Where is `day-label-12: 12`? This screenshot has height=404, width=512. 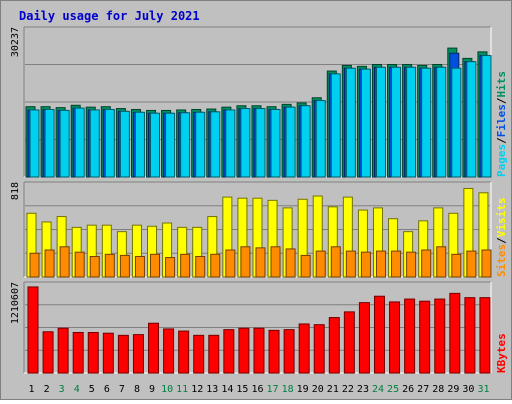
day-label-12: 12 is located at coordinates (197, 389).